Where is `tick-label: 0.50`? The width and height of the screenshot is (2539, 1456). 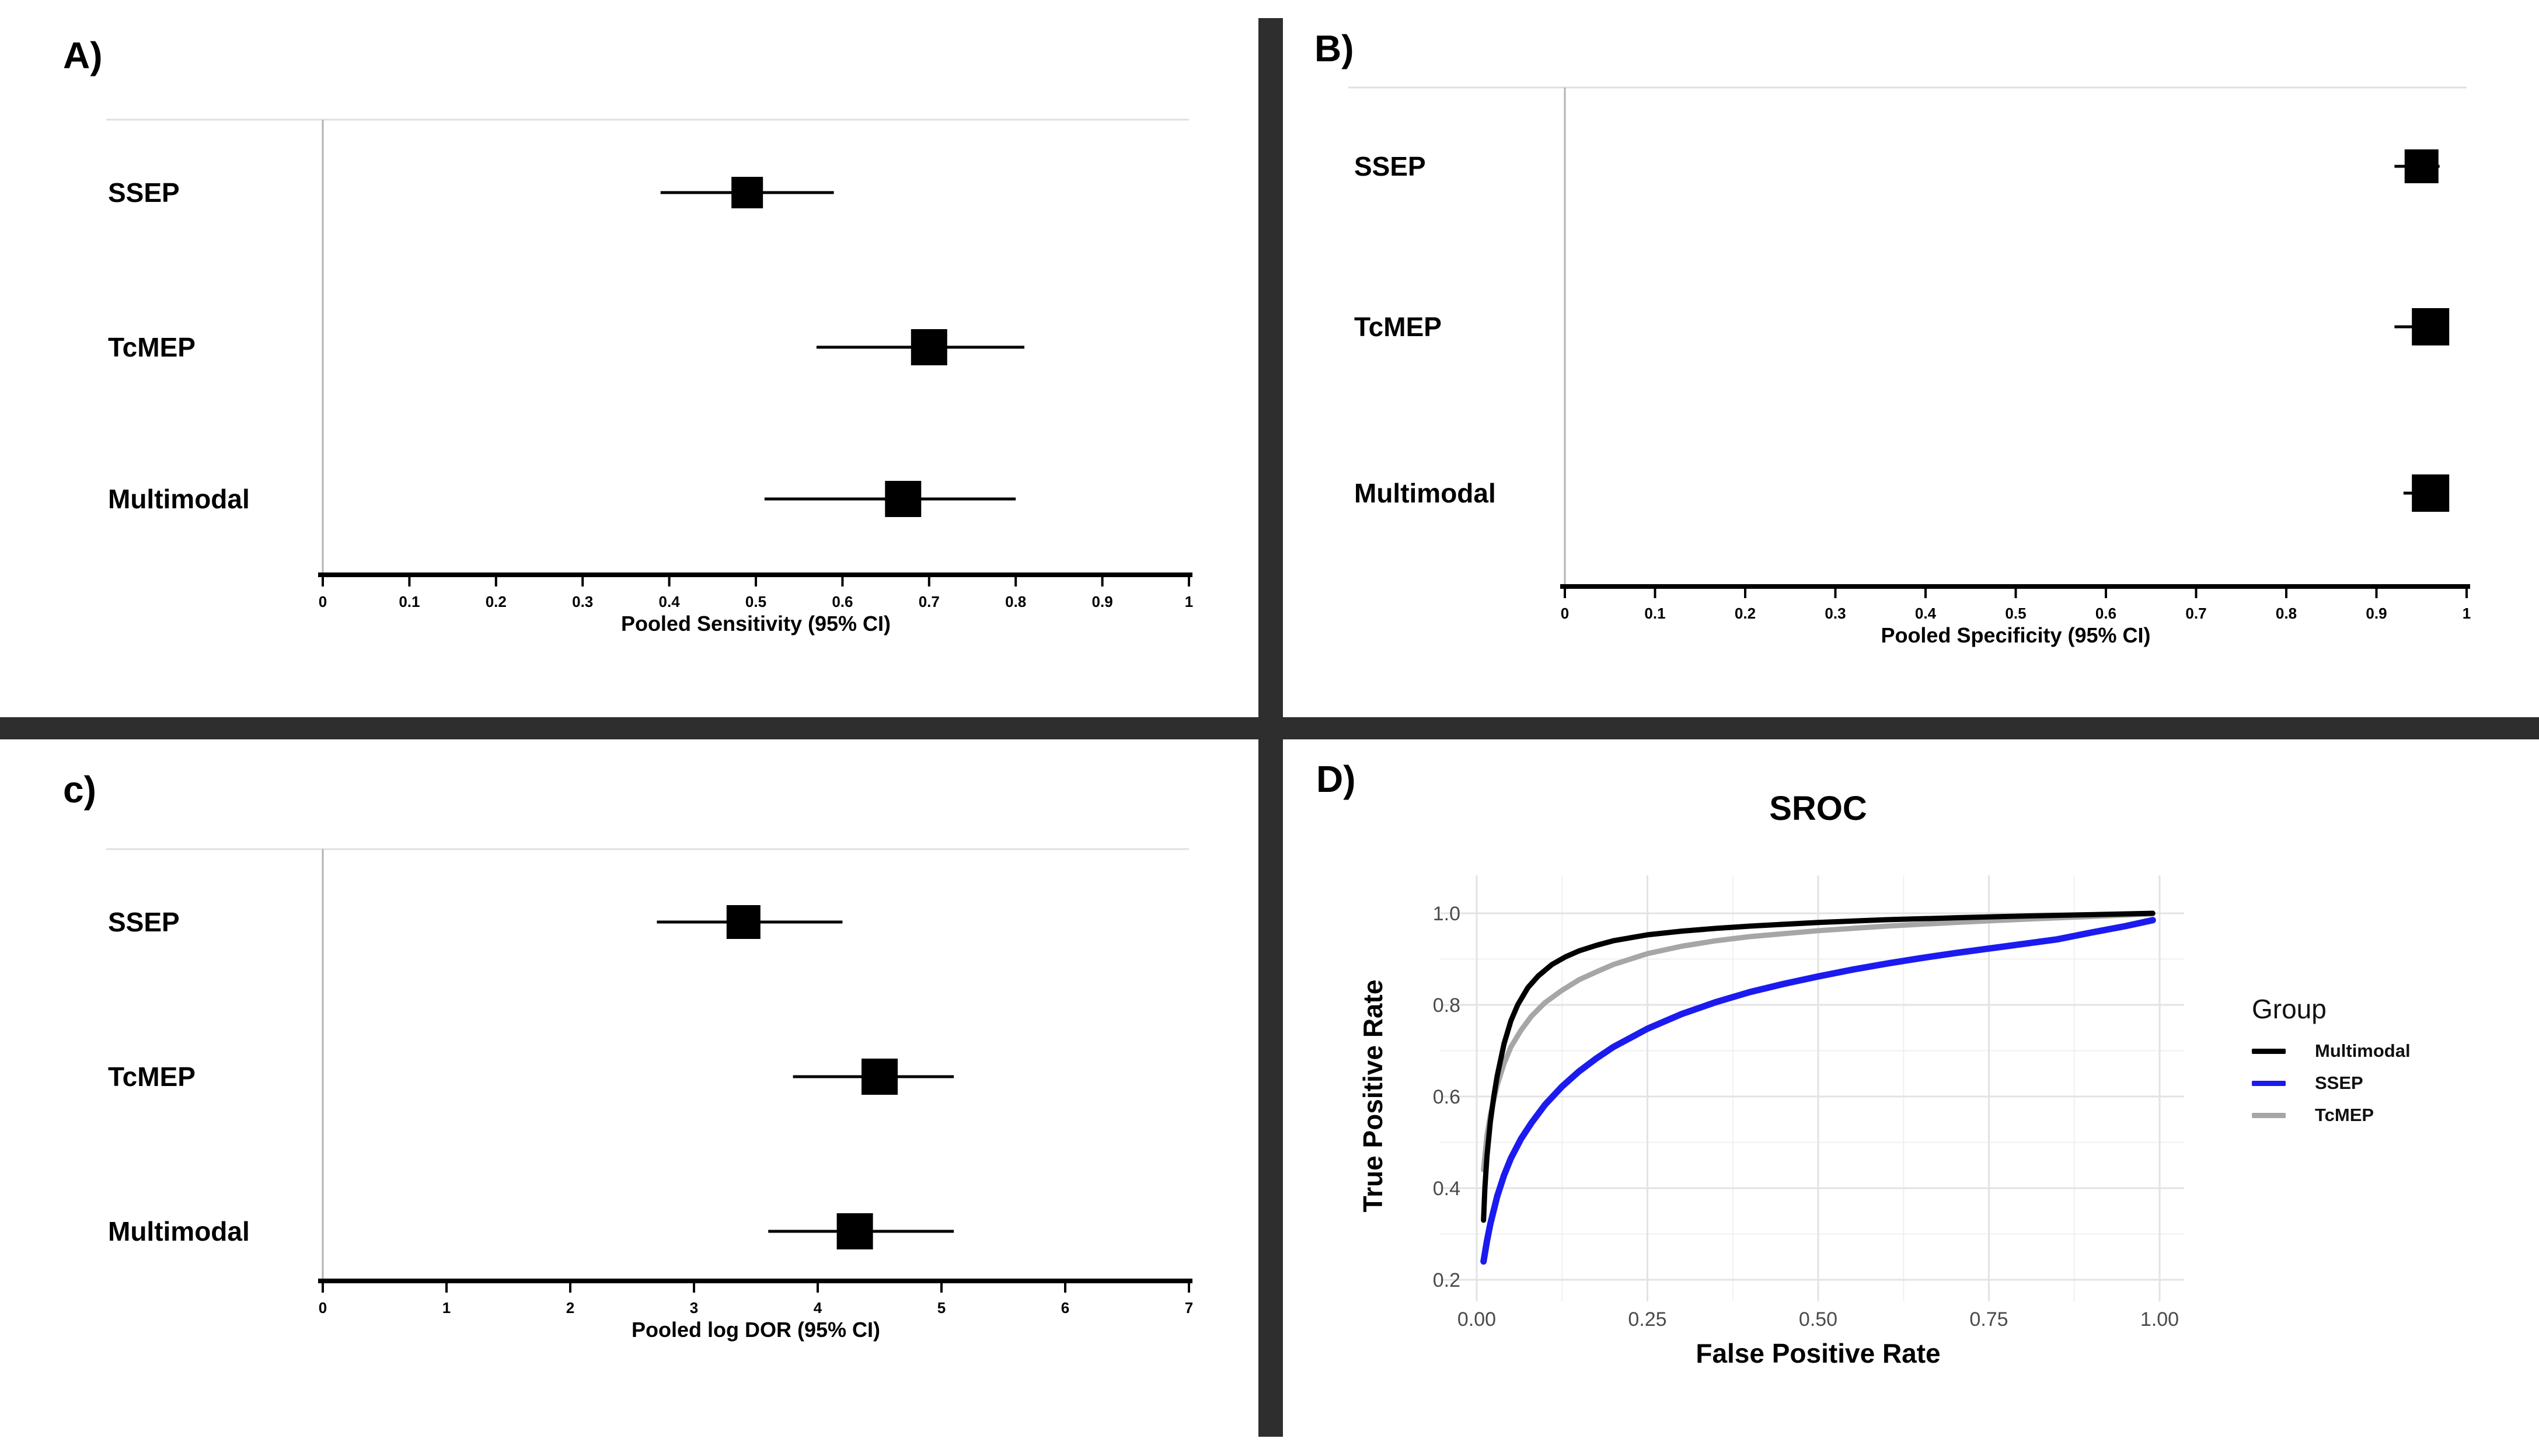 tick-label: 0.50 is located at coordinates (1818, 1319).